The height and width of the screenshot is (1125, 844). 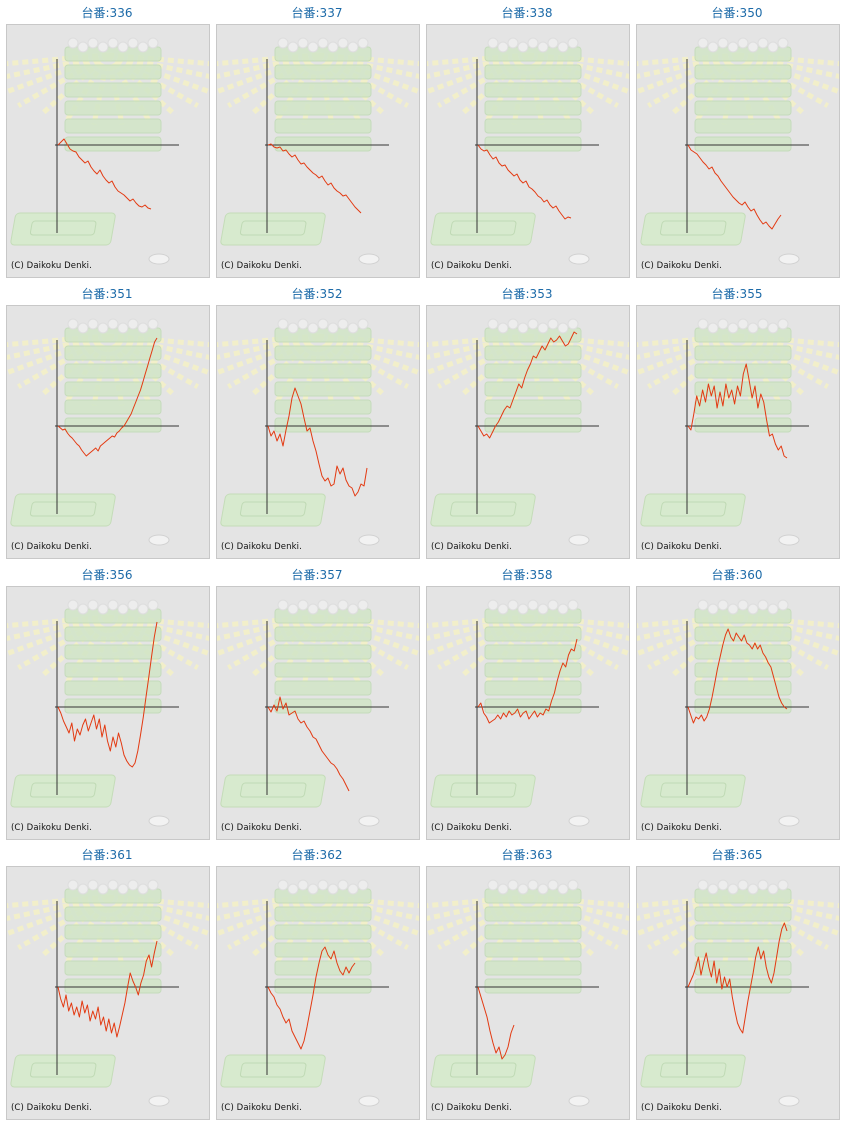 I want to click on machine-graph-337: 台番:337 (C) Daikoku Denki., so click(x=317, y=140).